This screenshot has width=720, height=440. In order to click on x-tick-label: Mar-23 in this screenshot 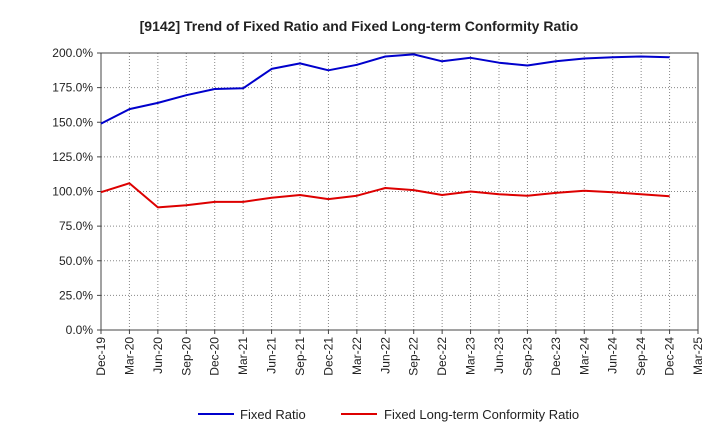, I will do `click(471, 356)`.